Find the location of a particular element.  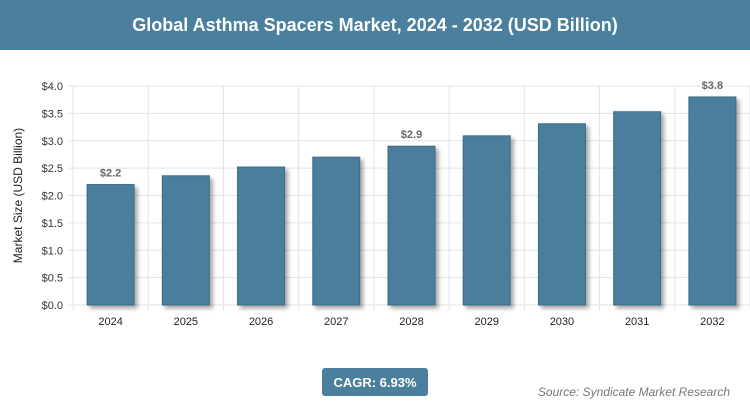

bar-2026 is located at coordinates (261, 236).